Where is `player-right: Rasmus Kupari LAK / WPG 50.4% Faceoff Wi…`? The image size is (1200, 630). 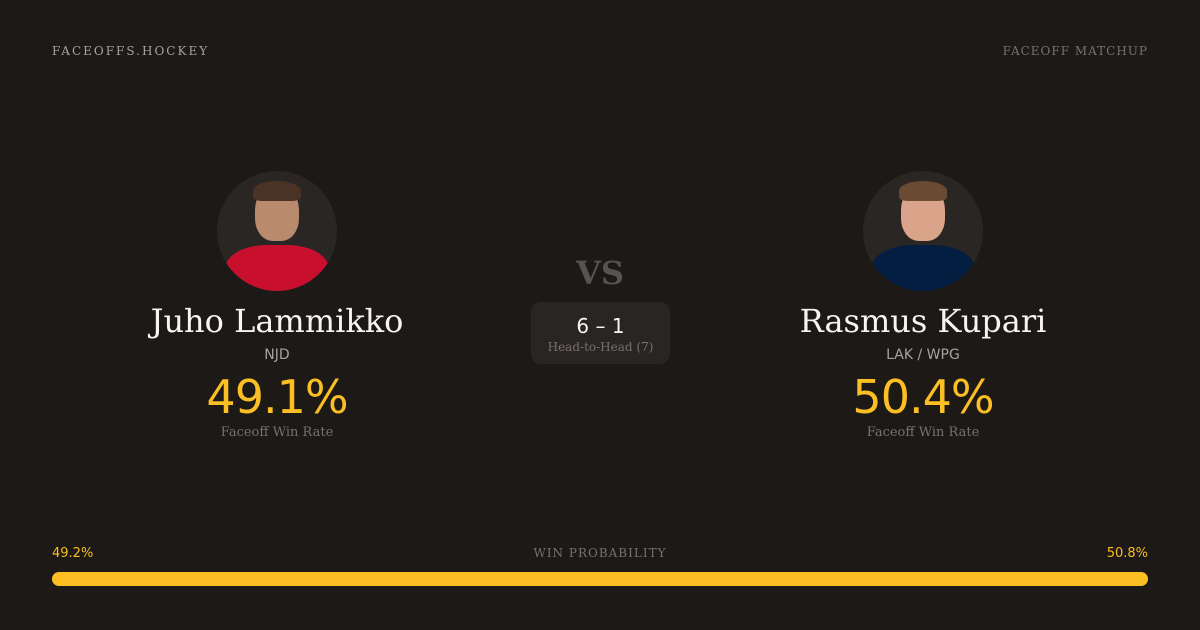
player-right: Rasmus Kupari LAK / WPG 50.4% Faceoff Wi… is located at coordinates (923, 305).